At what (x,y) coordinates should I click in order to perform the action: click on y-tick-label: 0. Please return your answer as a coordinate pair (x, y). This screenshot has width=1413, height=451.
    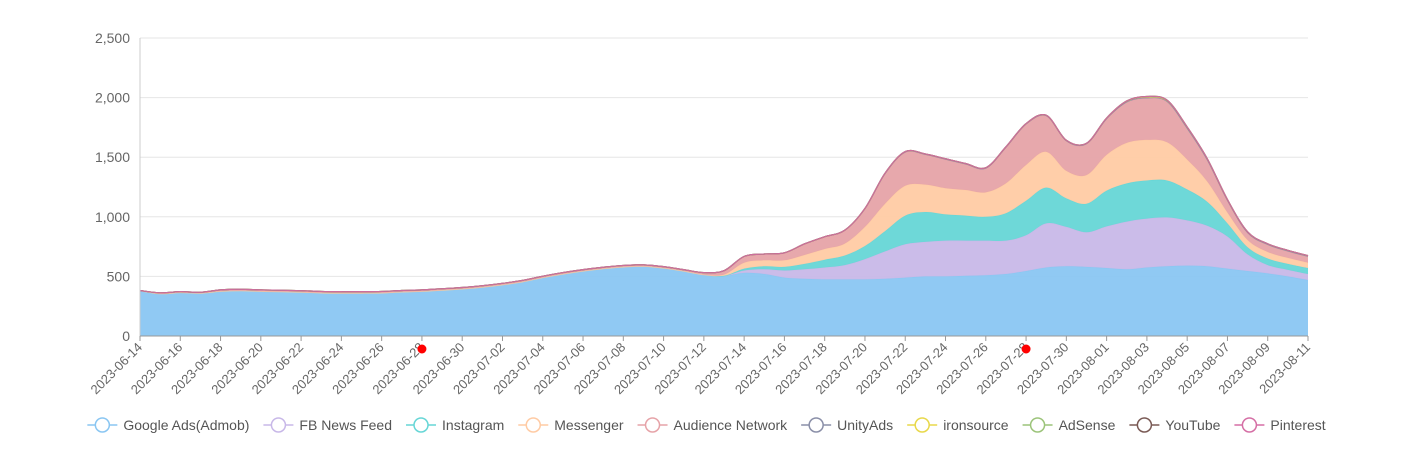
    Looking at the image, I should click on (126, 336).